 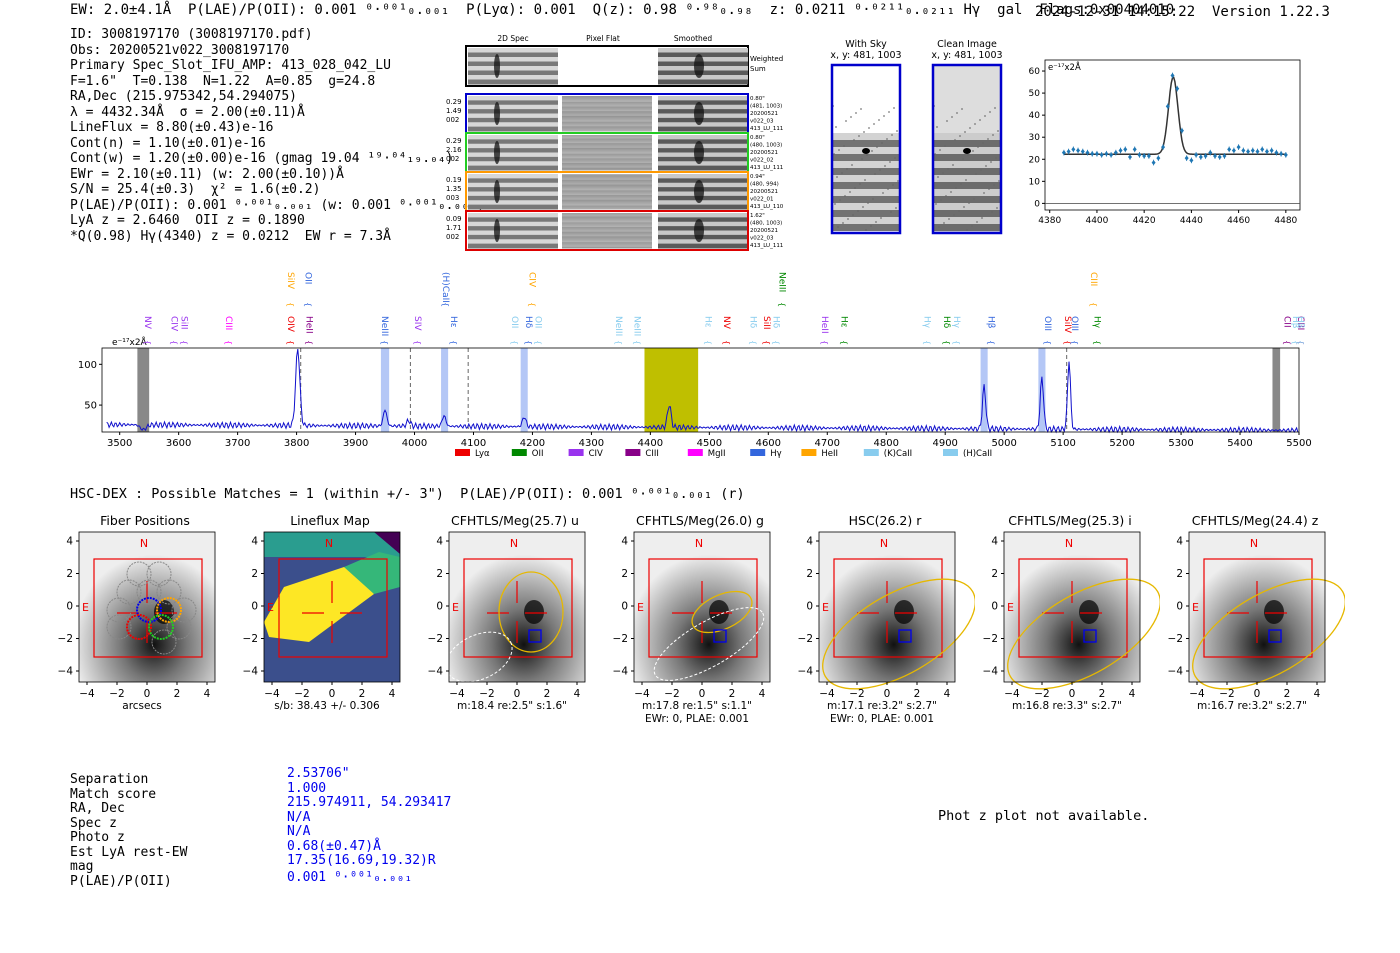 What do you see at coordinates (479, 657) in the screenshot?
I see `neighbor-ellipse` at bounding box center [479, 657].